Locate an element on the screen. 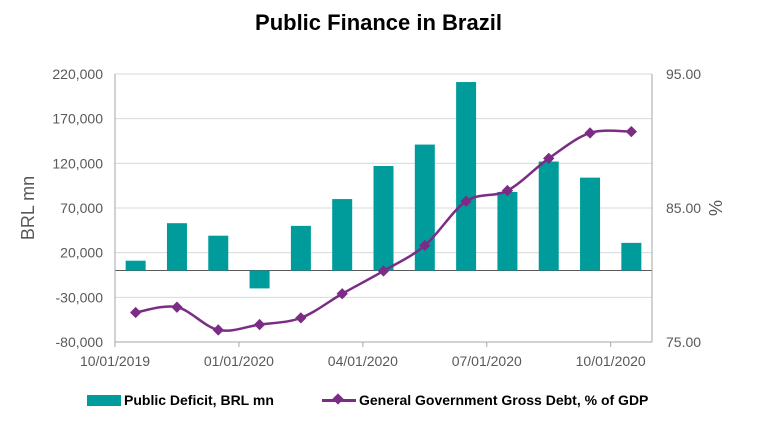 The height and width of the screenshot is (422, 757). y-tick-label: 170,000 is located at coordinates (77, 119).